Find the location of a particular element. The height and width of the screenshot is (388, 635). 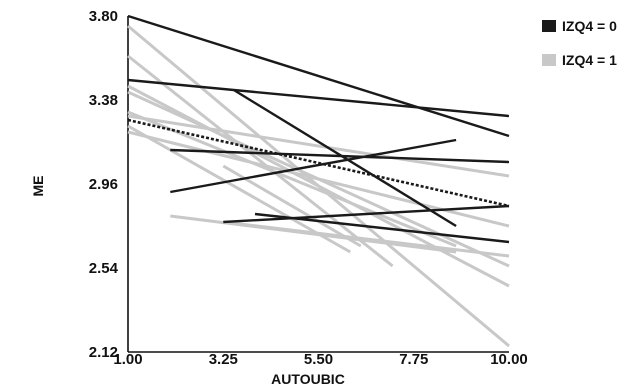

x-tick-label: 7.75 is located at coordinates (413, 359).